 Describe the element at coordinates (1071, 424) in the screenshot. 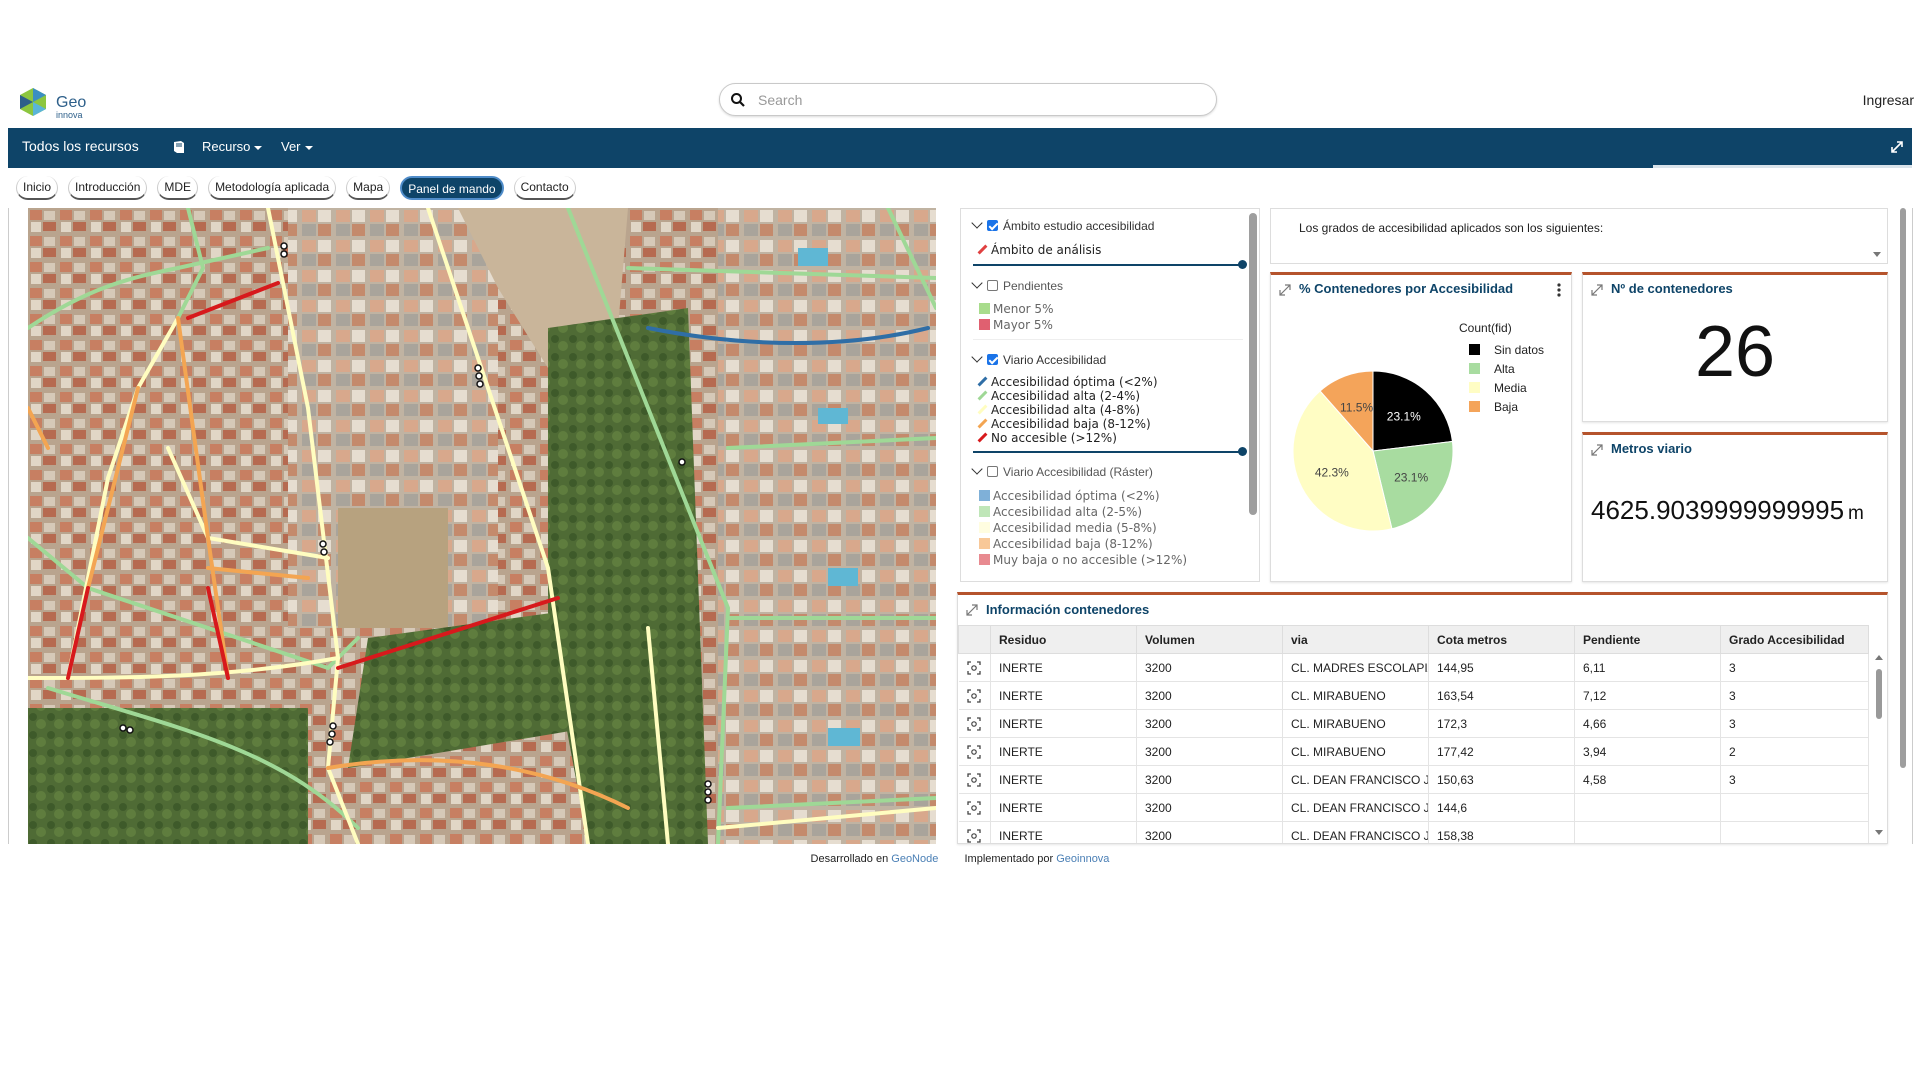

I see `legend-item-label: Accesibilidad baja (8-12%)` at that location.